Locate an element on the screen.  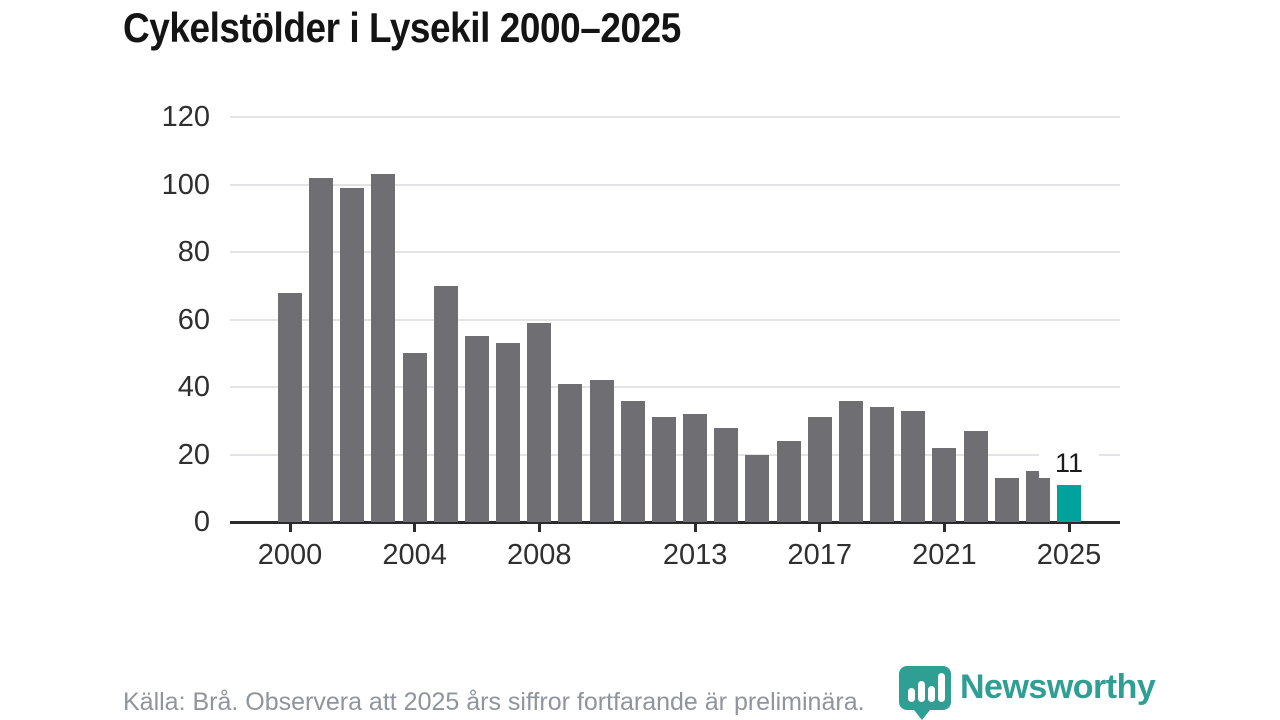
bar-2018 is located at coordinates (850, 461).